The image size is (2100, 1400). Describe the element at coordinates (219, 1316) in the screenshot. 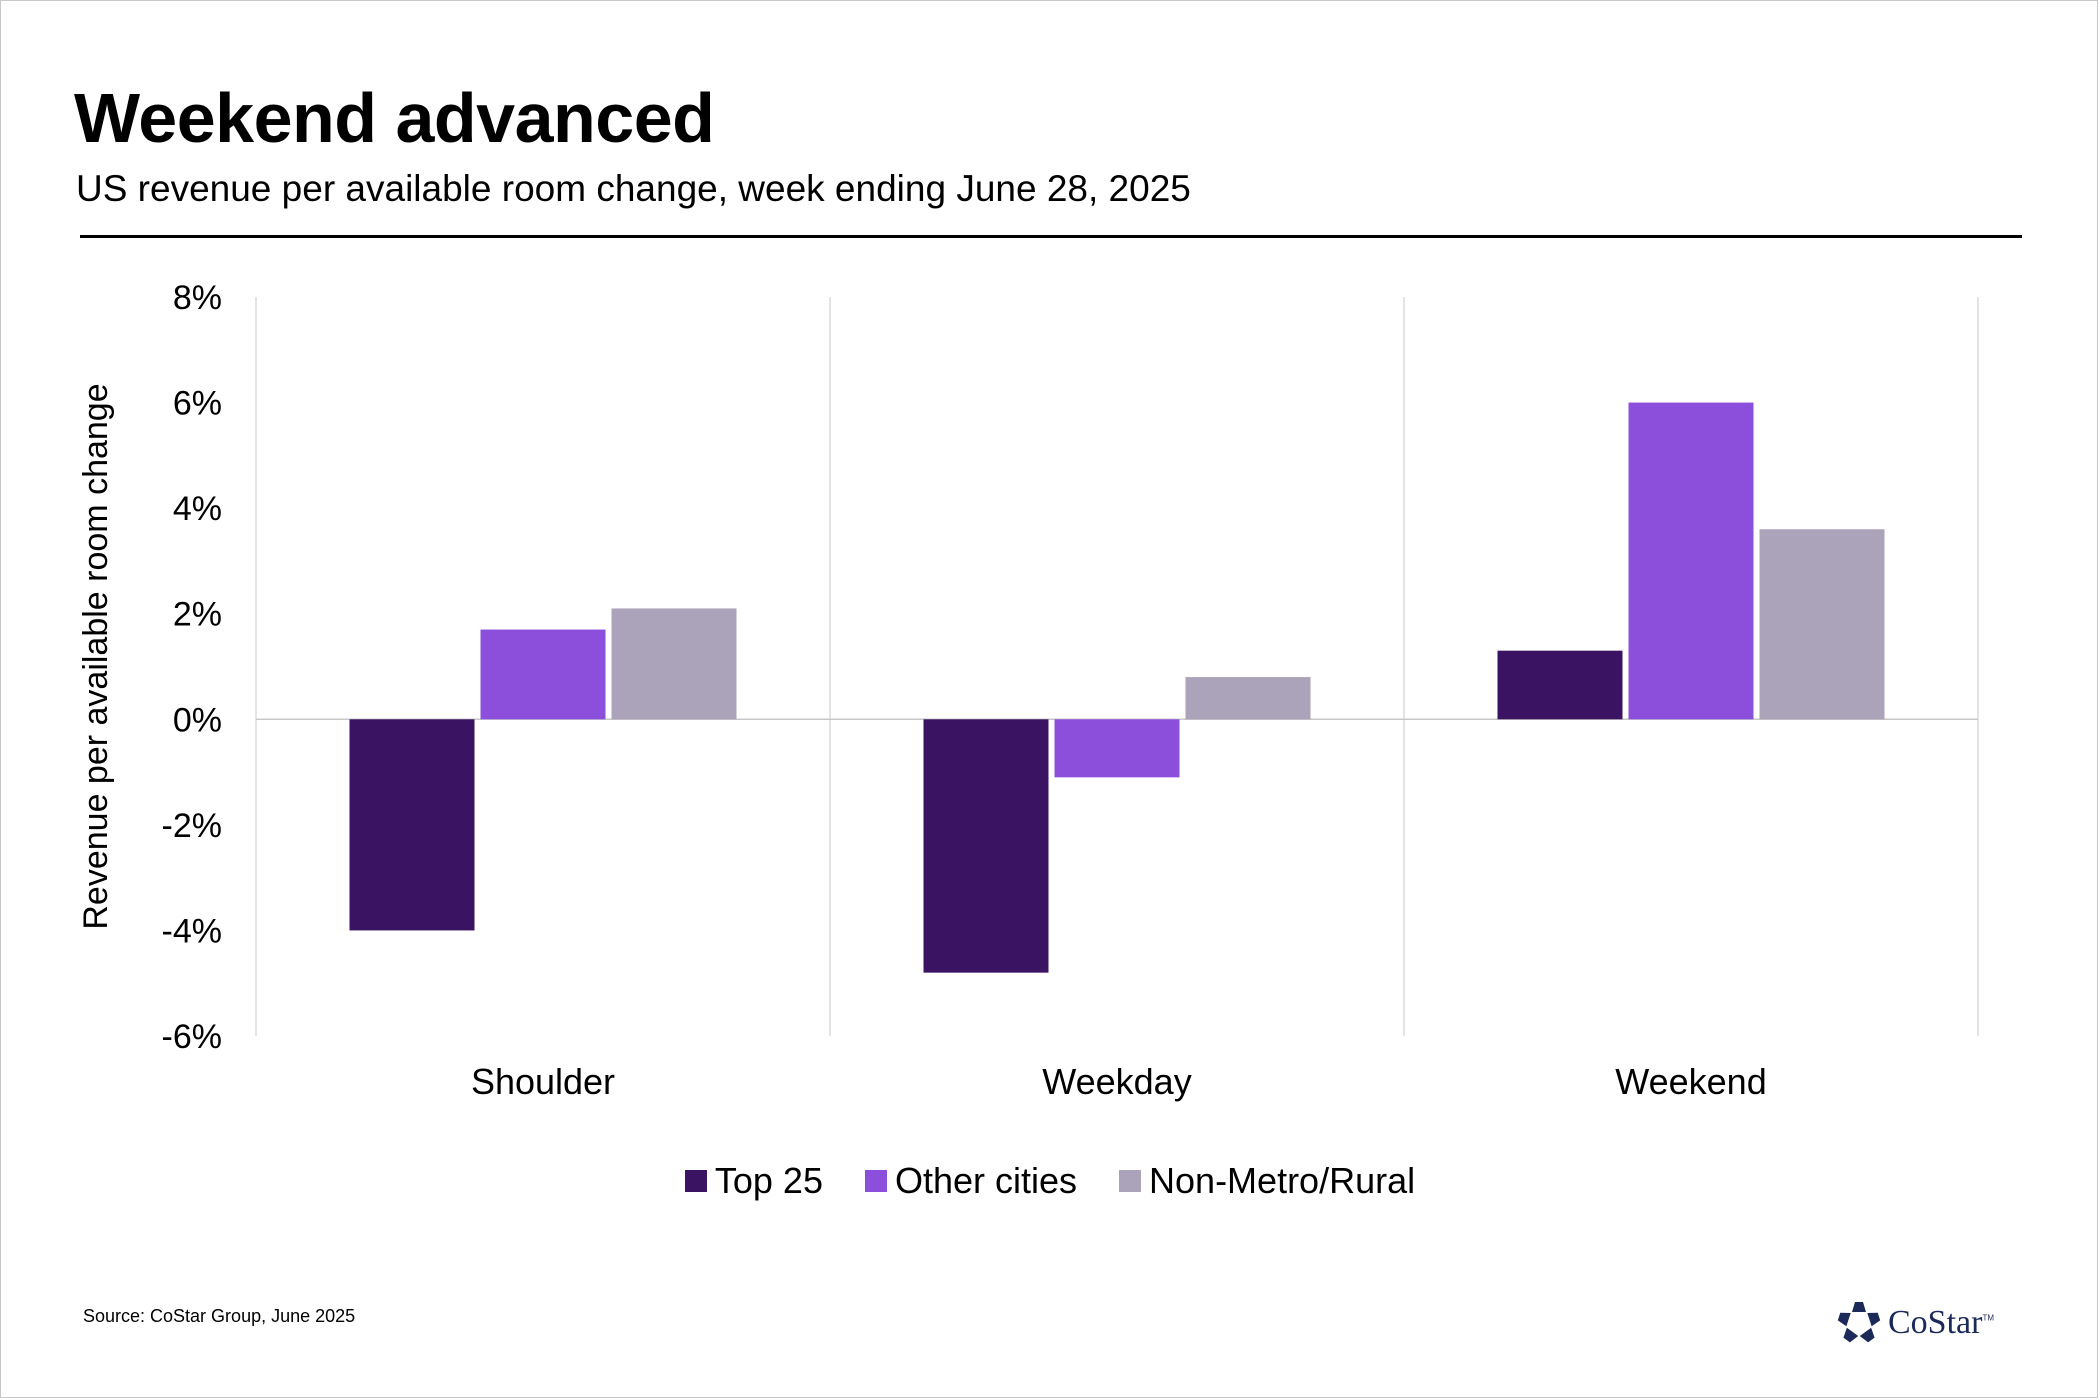

I see `source-note: Source: CoStar Group, June 2025` at that location.